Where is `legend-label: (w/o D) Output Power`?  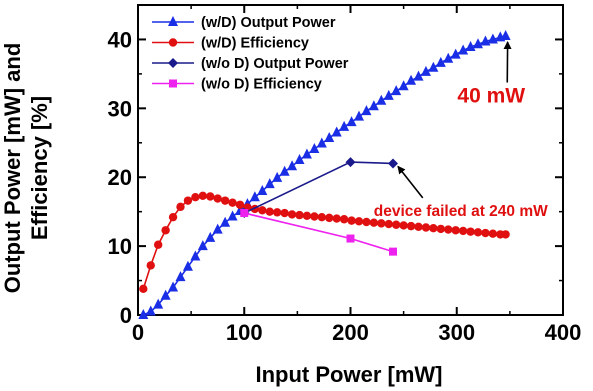
legend-label: (w/o D) Output Power is located at coordinates (275, 64).